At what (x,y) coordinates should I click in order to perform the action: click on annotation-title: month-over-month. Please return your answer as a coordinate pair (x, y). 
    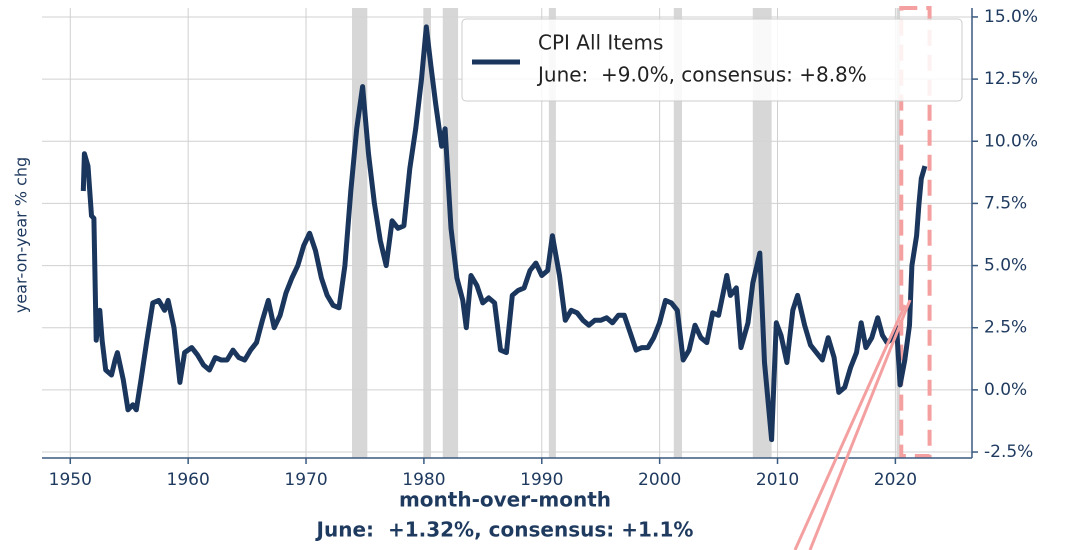
    Looking at the image, I should click on (505, 500).